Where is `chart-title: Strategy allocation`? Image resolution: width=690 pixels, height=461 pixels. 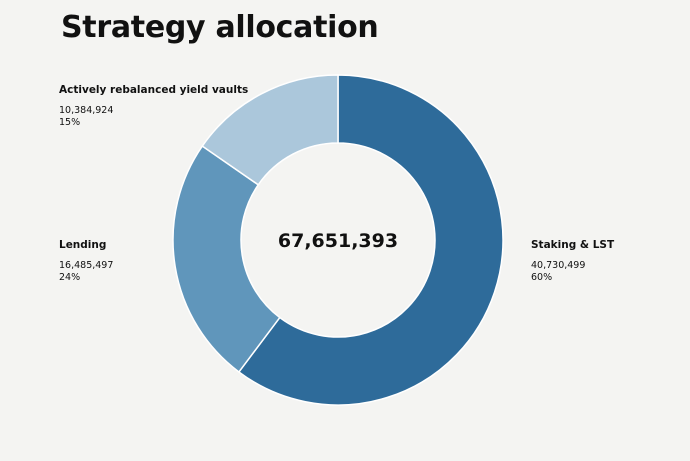 chart-title: Strategy allocation is located at coordinates (220, 27).